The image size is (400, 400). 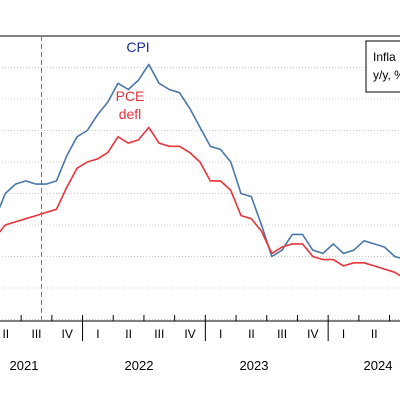 What do you see at coordinates (137, 47) in the screenshot?
I see `series-label-cpi: CPI` at bounding box center [137, 47].